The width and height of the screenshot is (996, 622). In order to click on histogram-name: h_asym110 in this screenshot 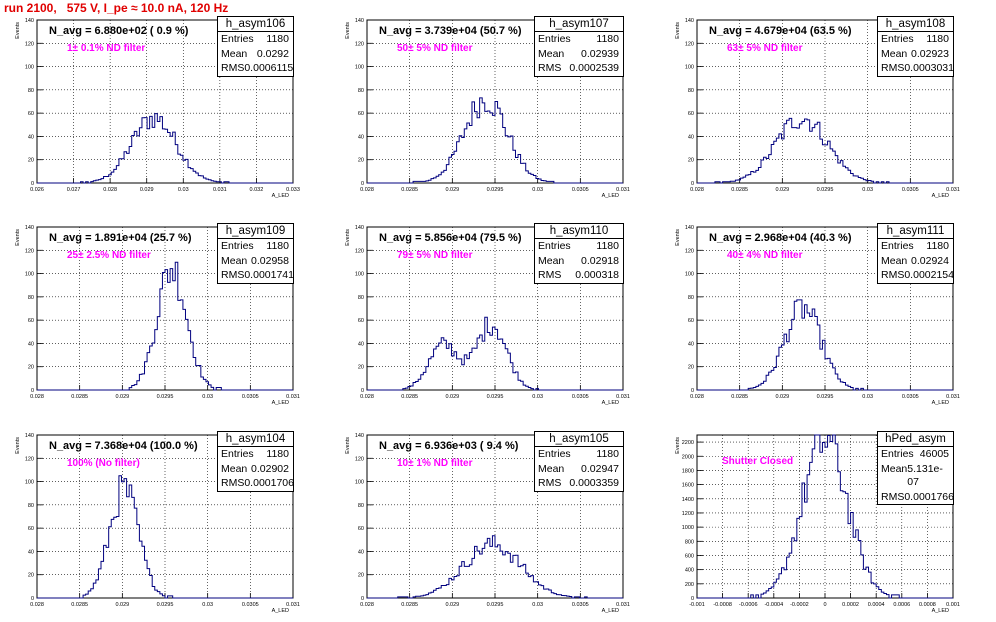, I will do `click(579, 231)`.